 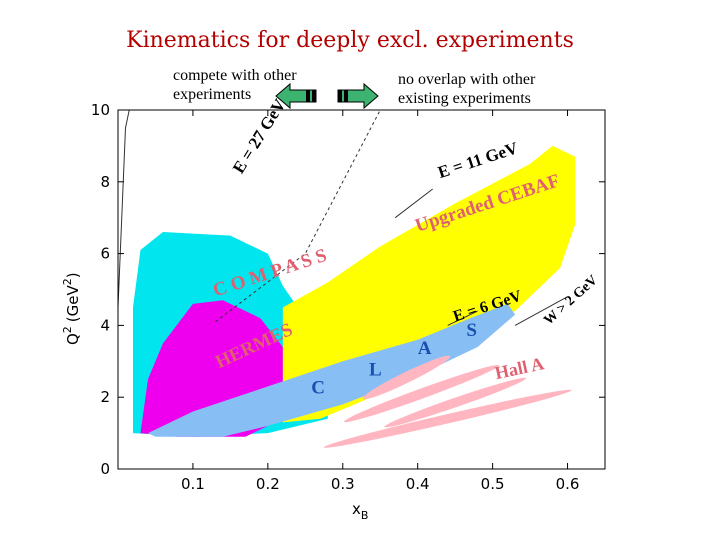 I want to click on y-label-unit-sup: 2, so click(x=67, y=281).